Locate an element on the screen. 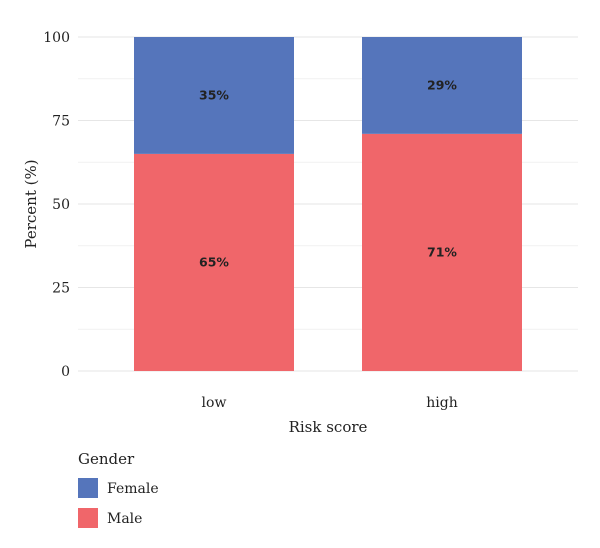 The width and height of the screenshot is (600, 548). x-tick-label: low is located at coordinates (214, 403).